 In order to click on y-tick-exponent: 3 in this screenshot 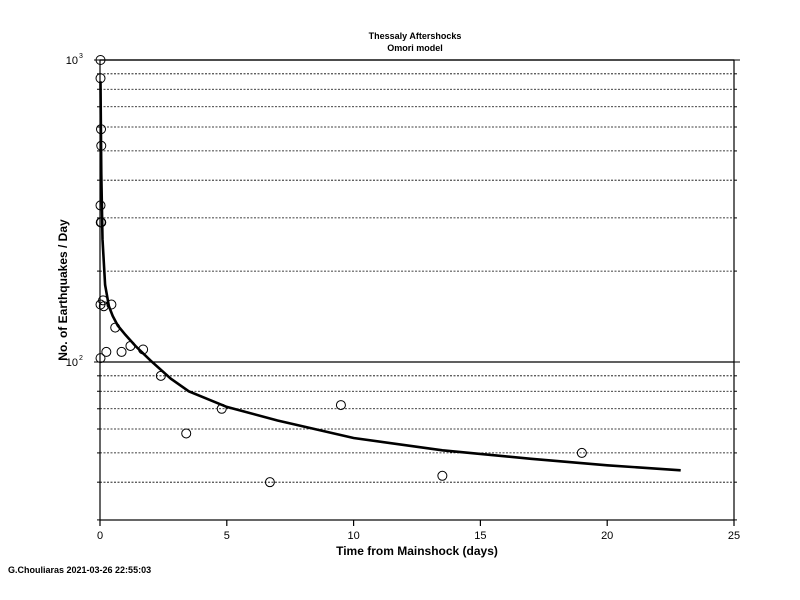, I will do `click(81, 56)`.